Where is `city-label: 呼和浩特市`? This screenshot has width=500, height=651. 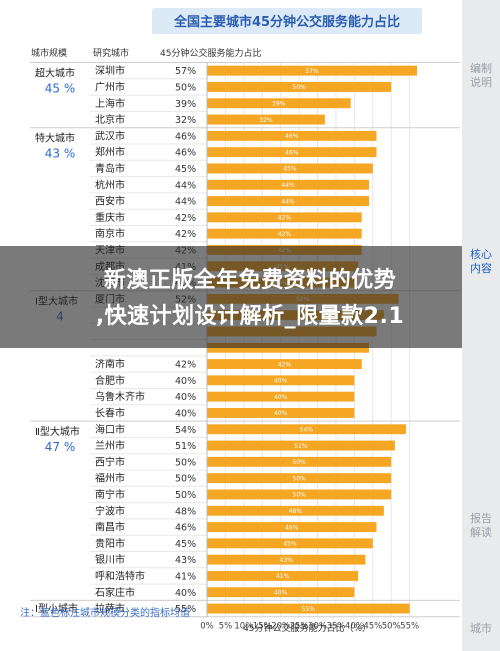 city-label: 呼和浩特市 is located at coordinates (120, 575).